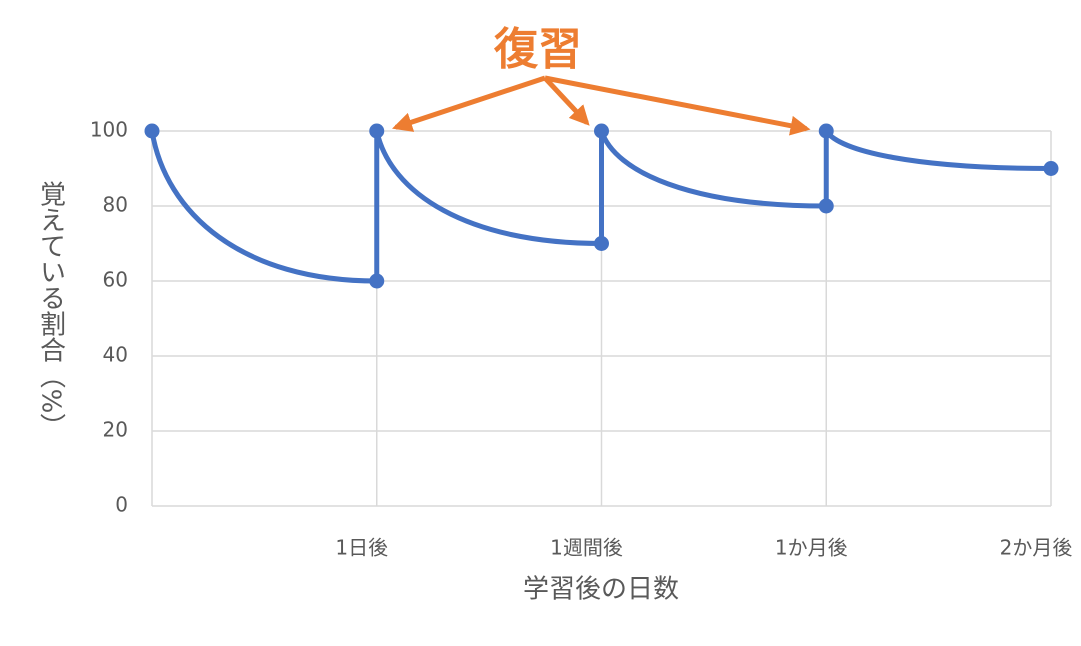 This screenshot has height=646, width=1081. I want to click on x-tick-label: 2か月後, so click(1036, 548).